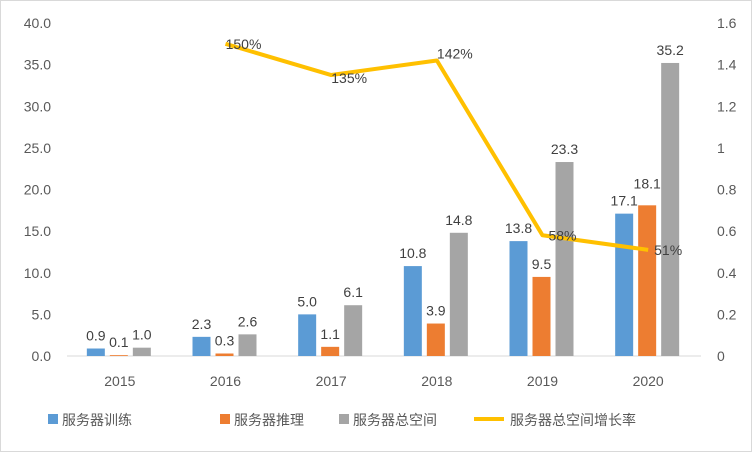 This screenshot has height=453, width=752. Describe the element at coordinates (542, 381) in the screenshot. I see `x-tick-label: 2019` at that location.